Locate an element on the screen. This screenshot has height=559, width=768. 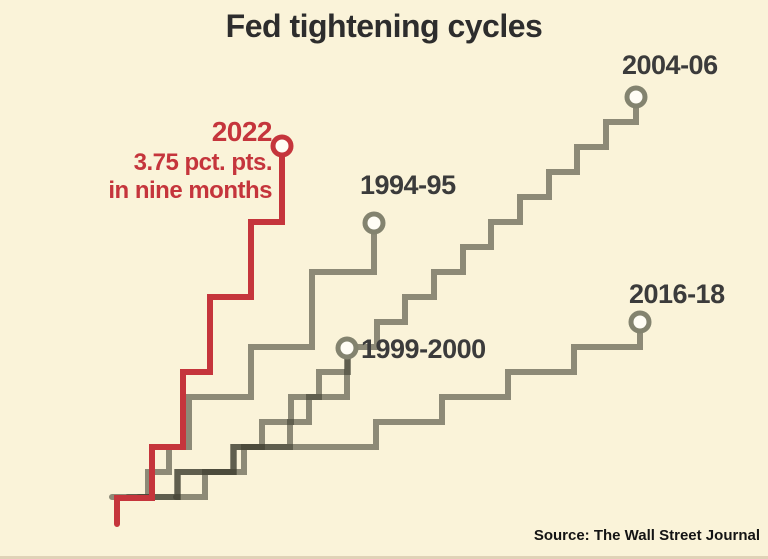
callout-2022-year: 2022 is located at coordinates (242, 131).